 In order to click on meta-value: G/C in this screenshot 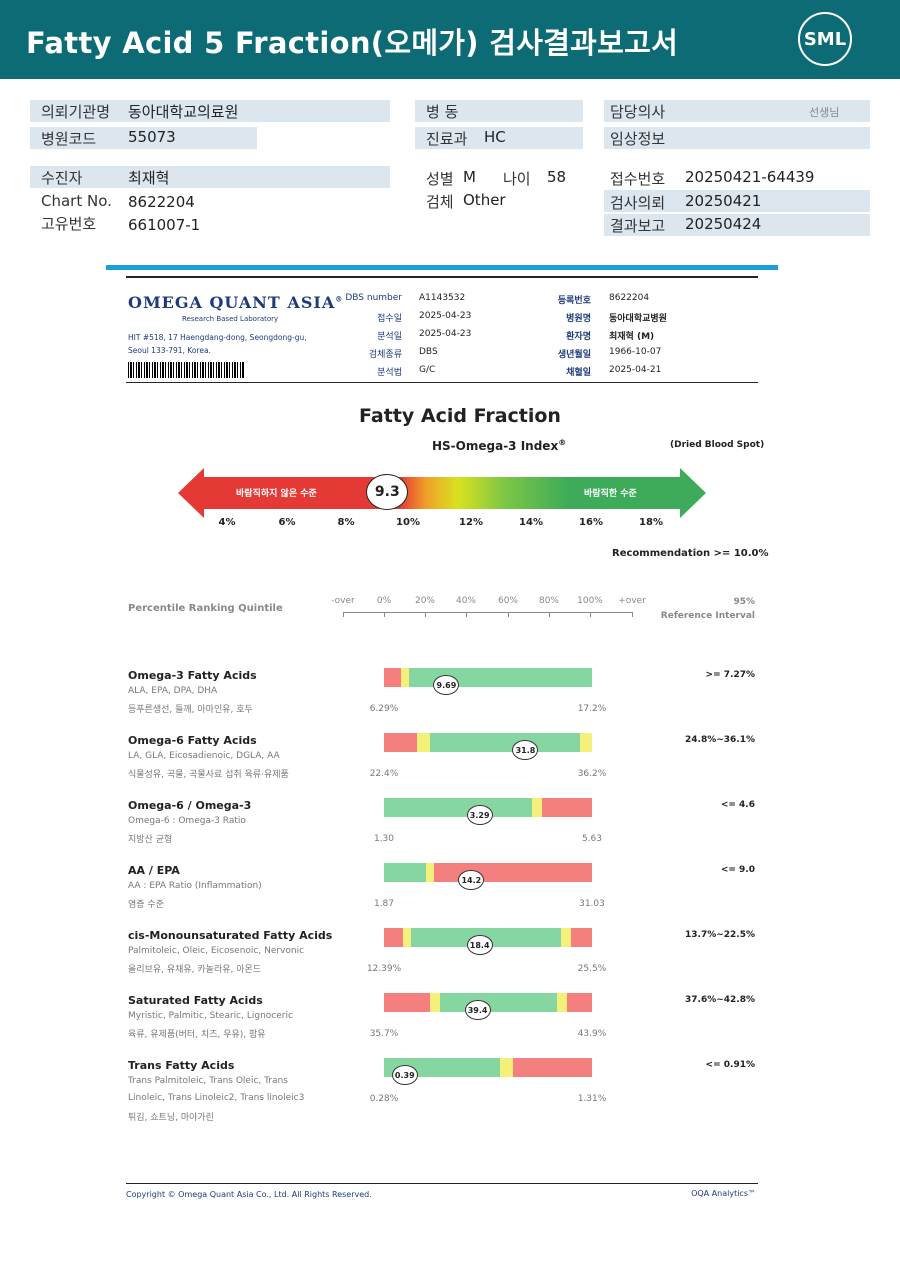, I will do `click(427, 370)`.